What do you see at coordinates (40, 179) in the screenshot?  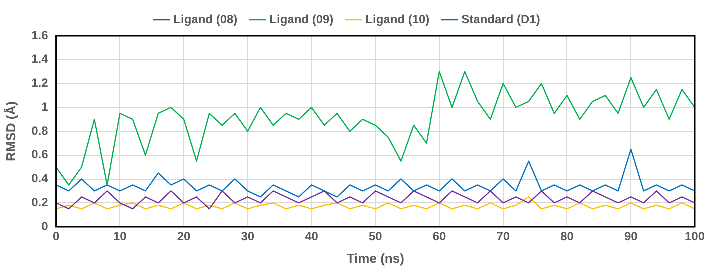 I see `y-tick-label: 0.4` at bounding box center [40, 179].